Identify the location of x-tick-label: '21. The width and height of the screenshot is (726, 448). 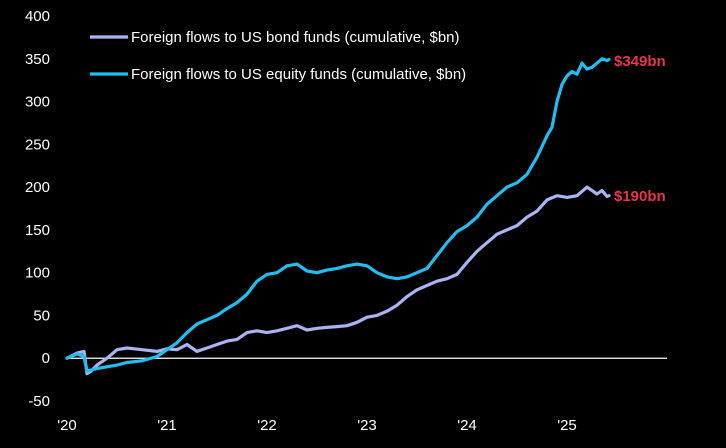
(167, 425).